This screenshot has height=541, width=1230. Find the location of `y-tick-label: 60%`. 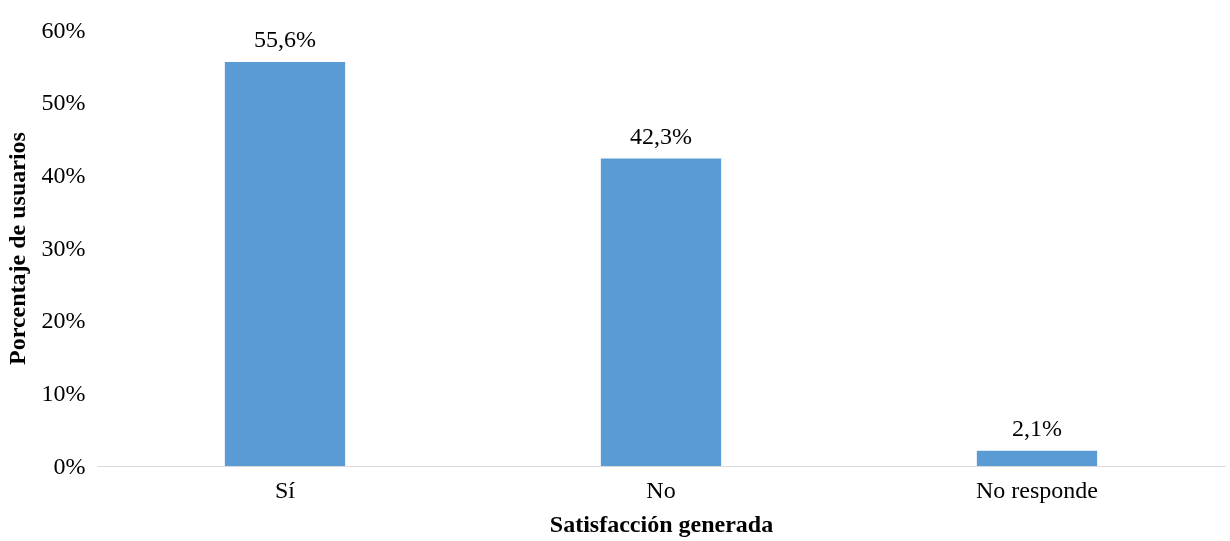

y-tick-label: 60% is located at coordinates (63, 29).